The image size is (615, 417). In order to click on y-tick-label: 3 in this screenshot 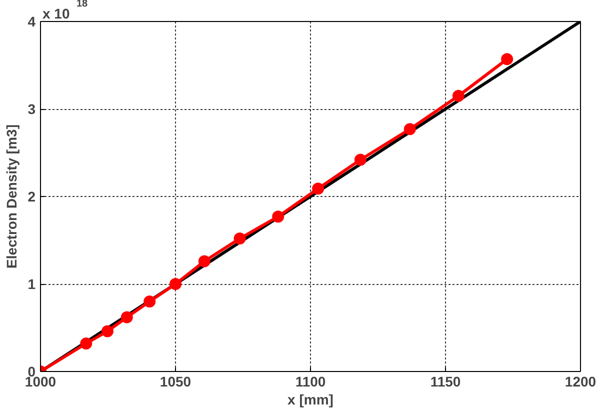, I will do `click(32, 109)`.